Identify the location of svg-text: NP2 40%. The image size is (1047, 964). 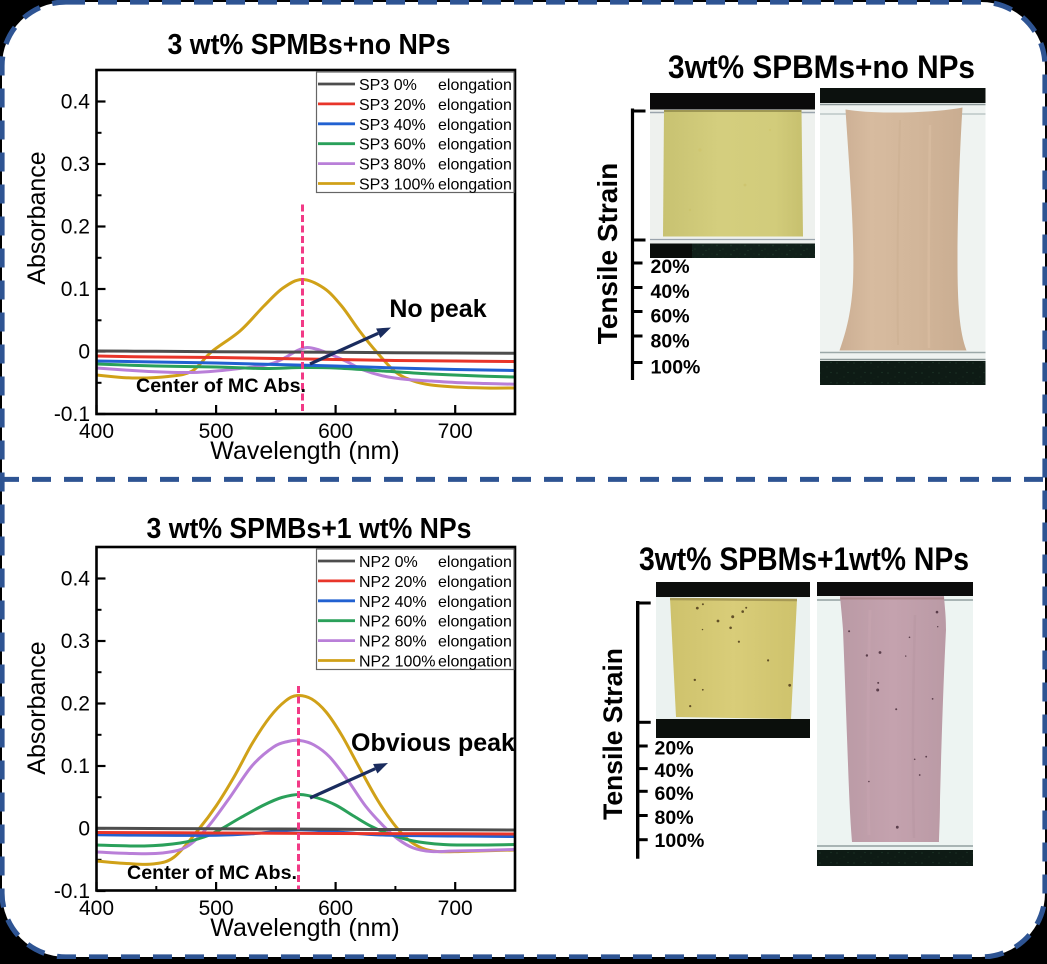
(393, 602).